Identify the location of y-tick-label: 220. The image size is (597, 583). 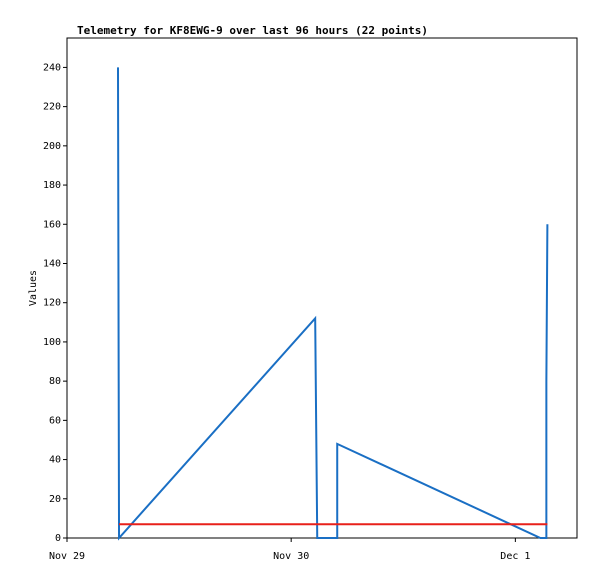
(52, 107).